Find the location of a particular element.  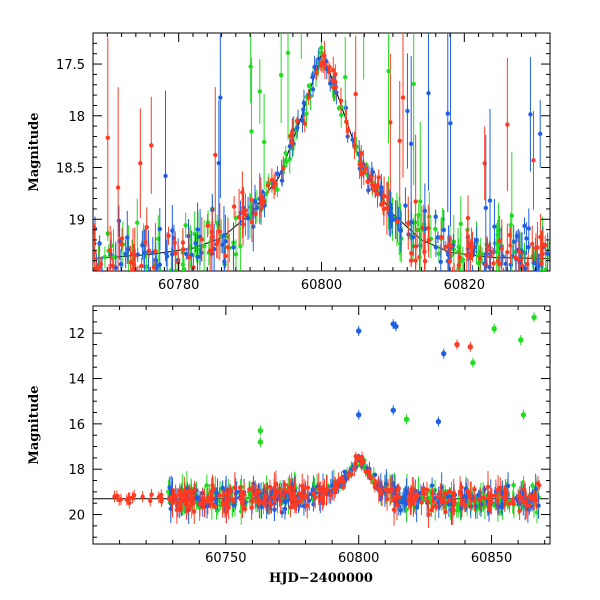

bot-point-s0 is located at coordinates (207, 485).